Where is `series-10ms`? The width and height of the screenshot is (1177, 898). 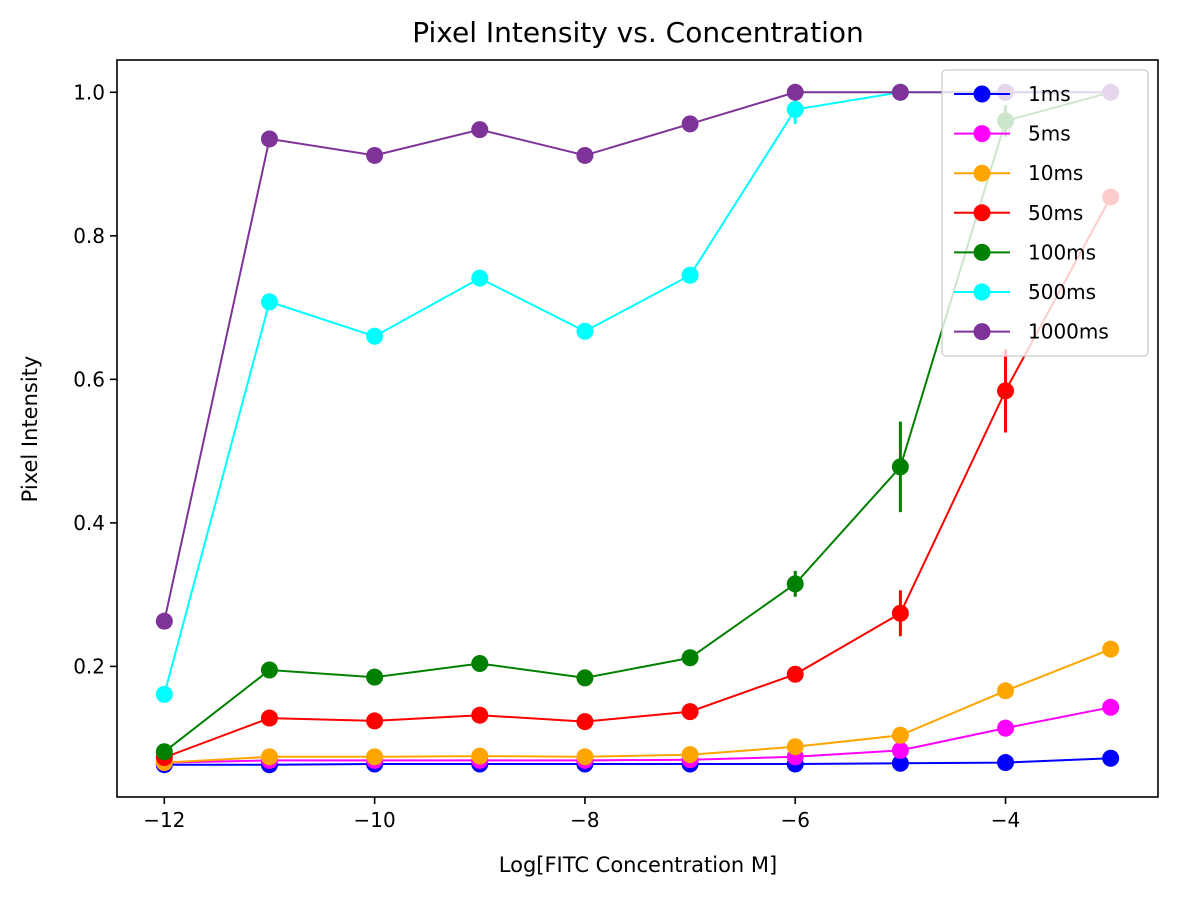
series-10ms is located at coordinates (637, 706).